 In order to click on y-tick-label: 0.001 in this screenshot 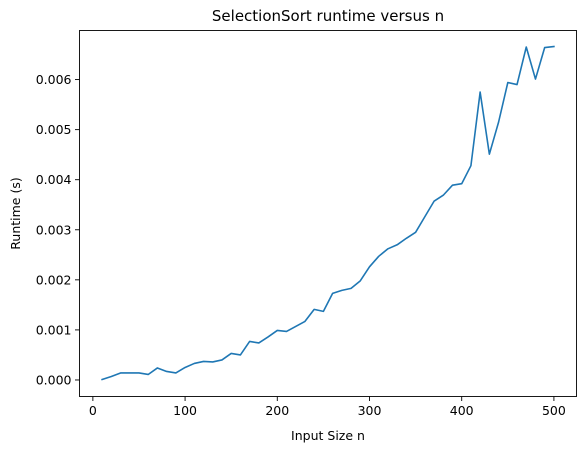, I will do `click(54, 329)`.